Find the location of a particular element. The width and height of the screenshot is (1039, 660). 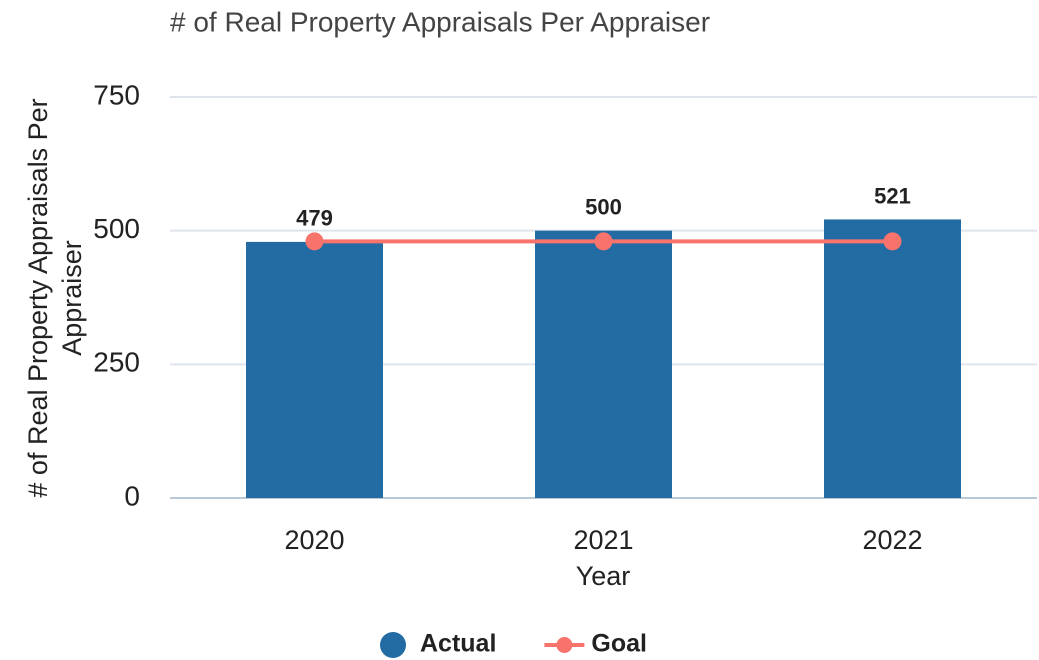

y-axis-label: # of Real Property Appraisals Per is located at coordinates (38, 297).